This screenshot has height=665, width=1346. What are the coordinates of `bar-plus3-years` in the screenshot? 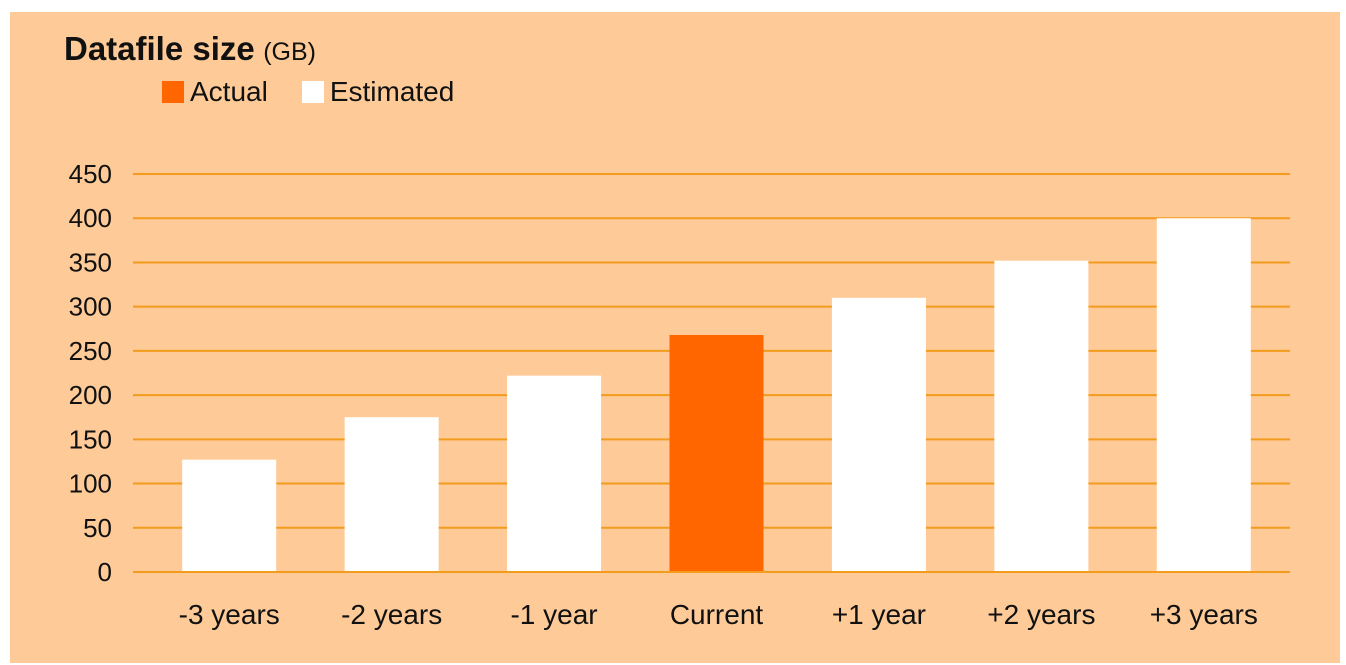 It's located at (1203, 395).